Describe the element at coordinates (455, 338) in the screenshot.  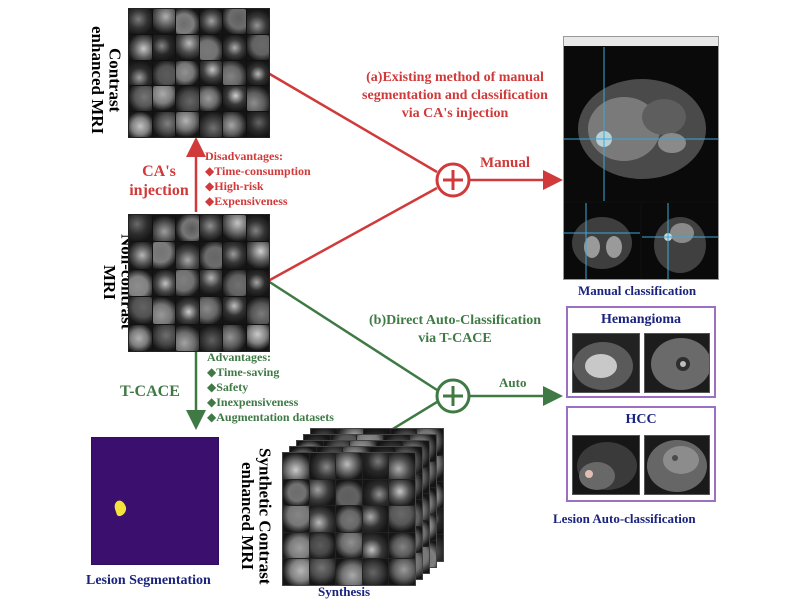
I see `direct-auto-line: via T-CACE` at that location.